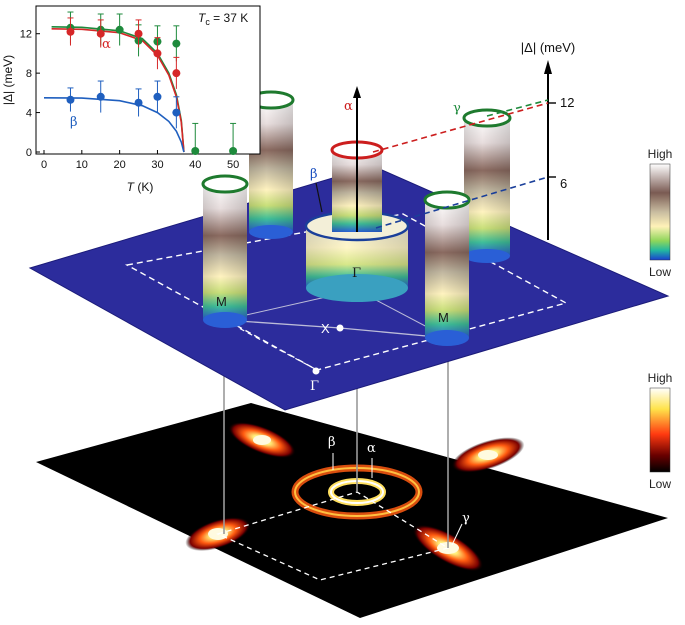  Describe the element at coordinates (223, 19) in the screenshot. I see `inset-tc-label: Tc = 37 K` at that location.